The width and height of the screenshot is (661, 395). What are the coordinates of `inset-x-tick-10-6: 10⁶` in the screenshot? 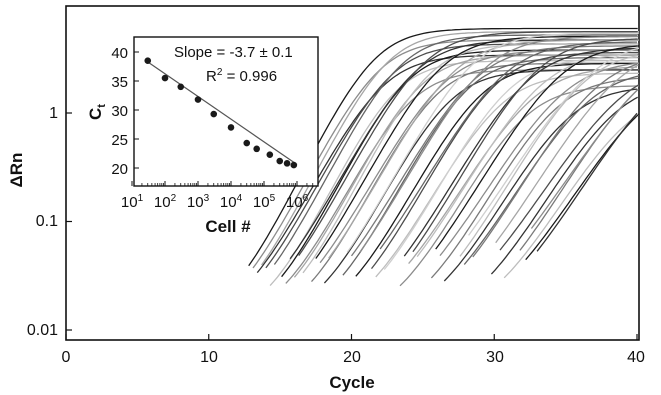 It's located at (297, 202).